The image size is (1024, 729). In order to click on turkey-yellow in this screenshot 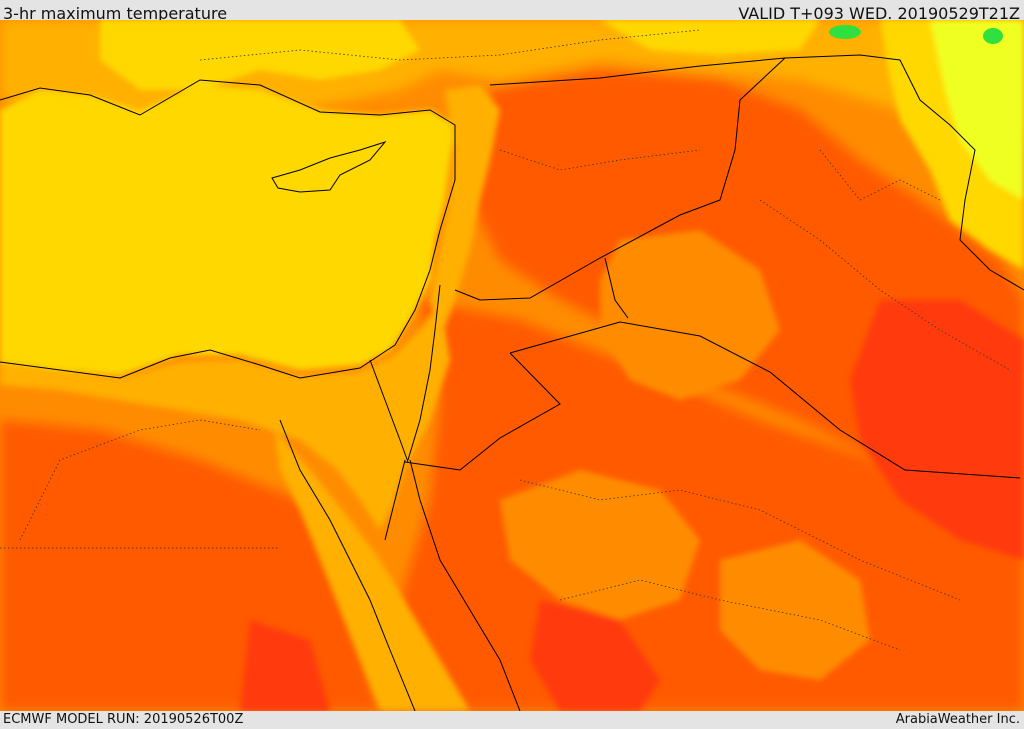, I will do `click(260, 55)`.